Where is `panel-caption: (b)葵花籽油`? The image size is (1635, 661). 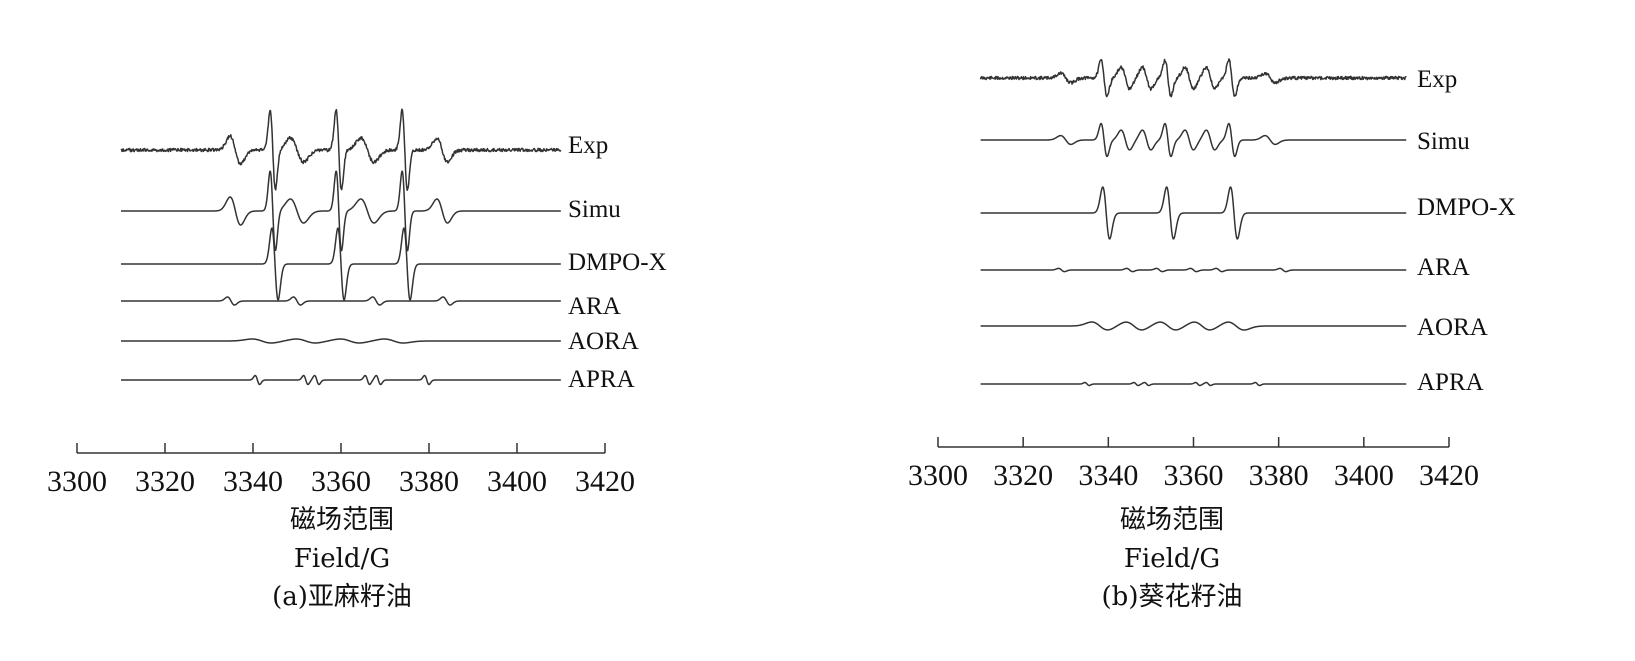 panel-caption: (b)葵花籽油 is located at coordinates (1172, 597).